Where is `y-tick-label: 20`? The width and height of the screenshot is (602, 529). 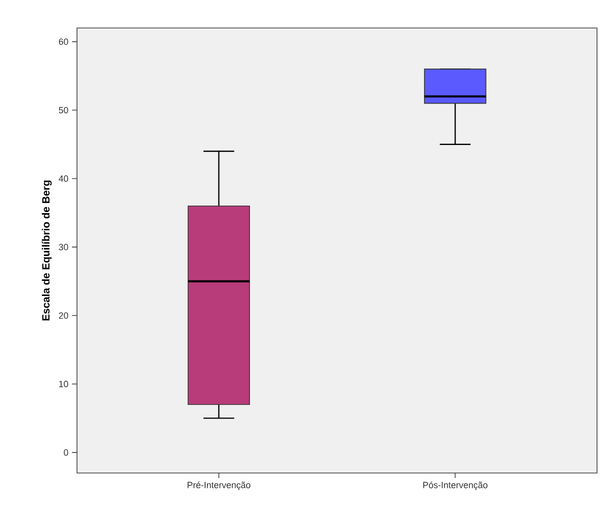
y-tick-label: 20 is located at coordinates (63, 315).